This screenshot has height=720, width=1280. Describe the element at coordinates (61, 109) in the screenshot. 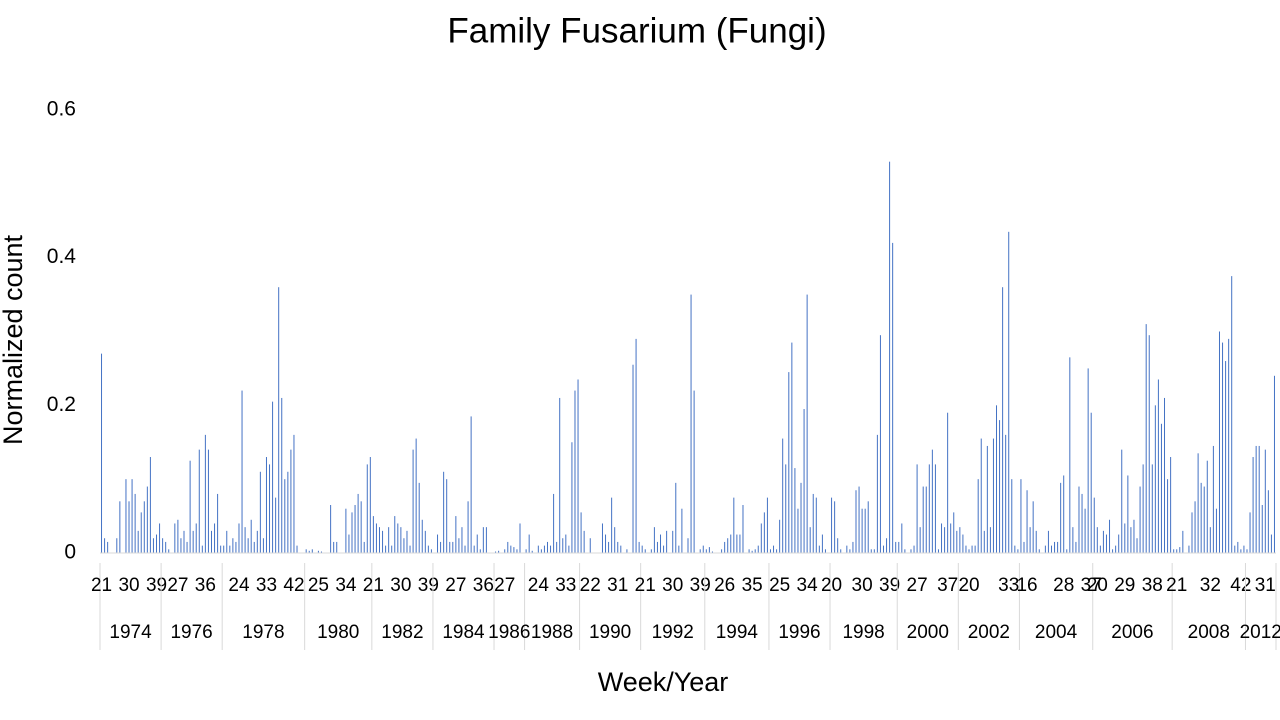

I see `y-tick-label: 0.6` at that location.